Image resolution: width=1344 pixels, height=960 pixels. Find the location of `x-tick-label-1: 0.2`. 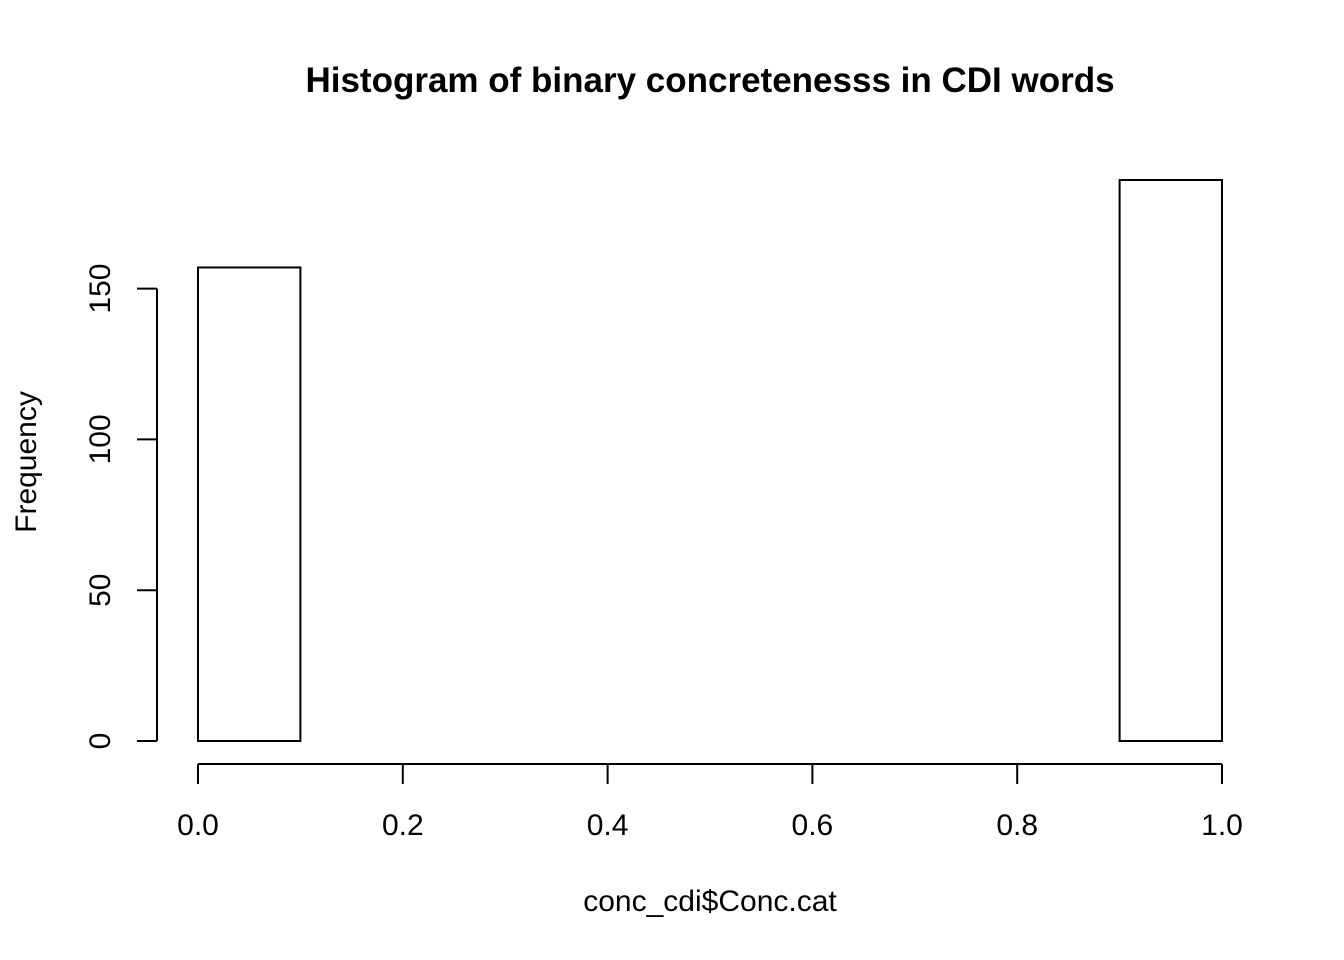

x-tick-label-1: 0.2 is located at coordinates (403, 825).